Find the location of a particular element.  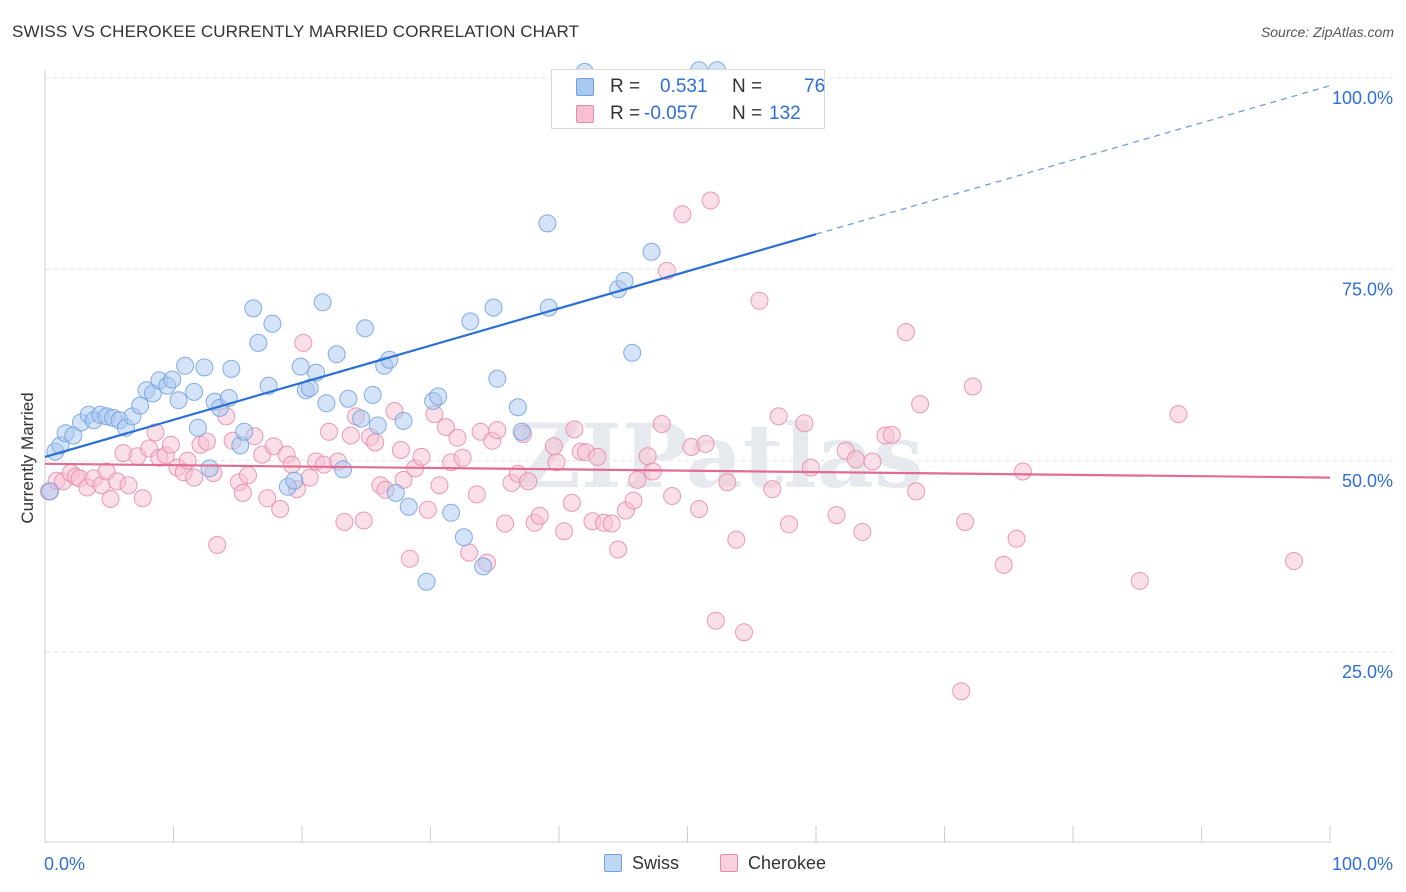

r-label: R = is located at coordinates (625, 86).